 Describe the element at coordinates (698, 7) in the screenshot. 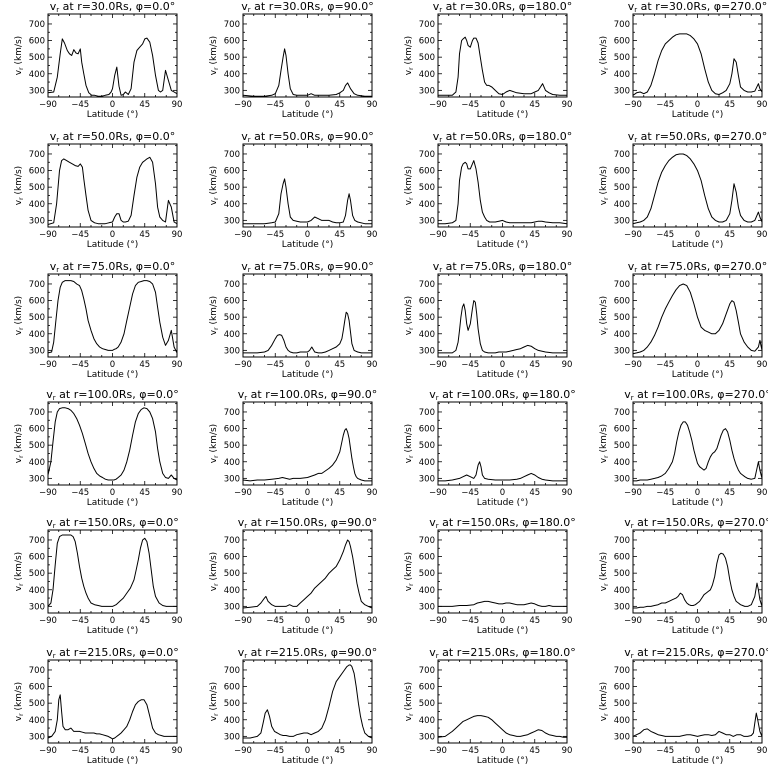

I see `panel-title: vr at r=30.0Rs, φ=270.0°` at that location.